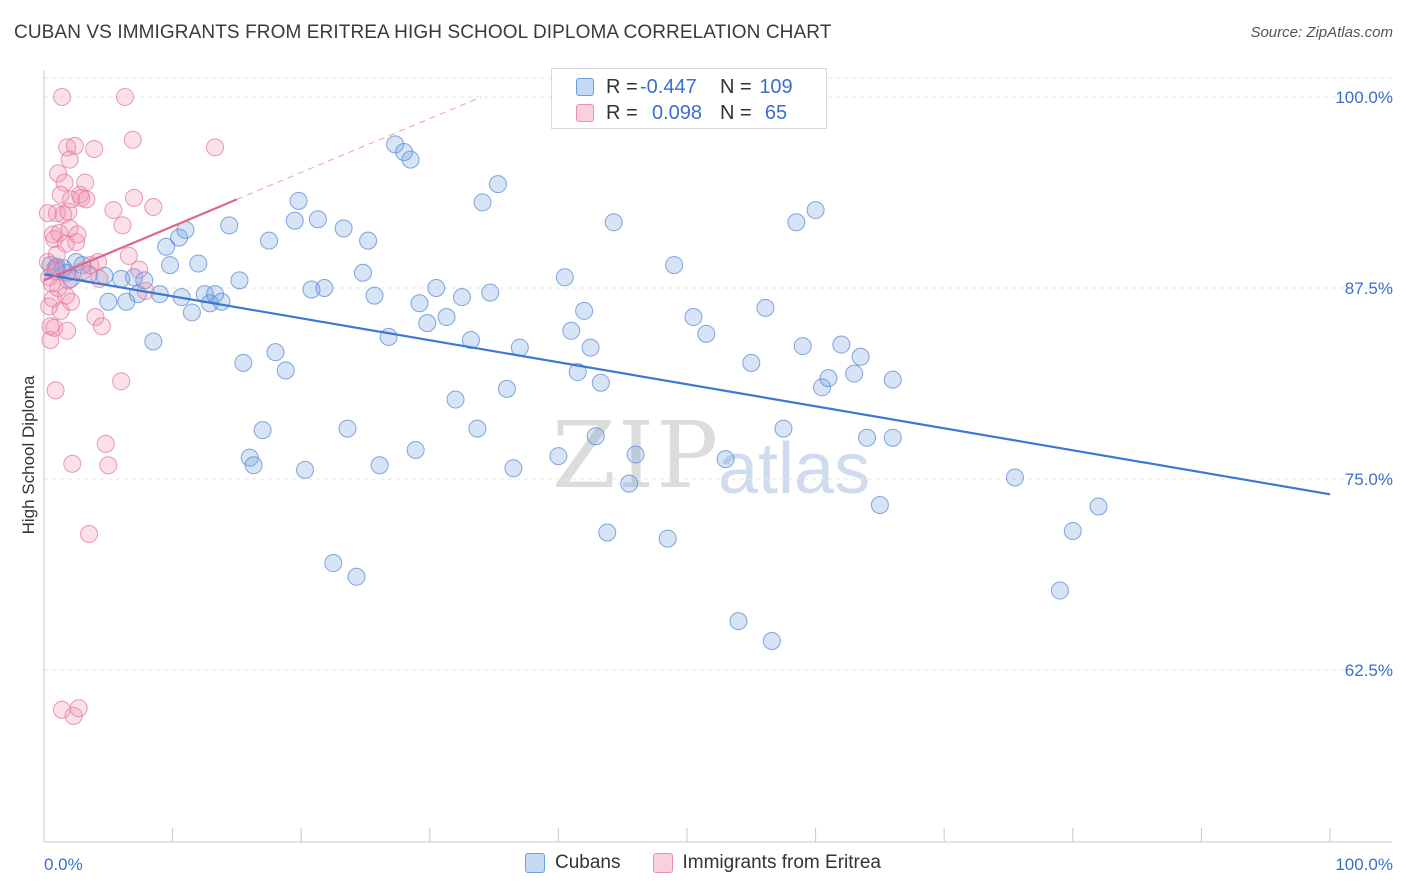 The image size is (1406, 892). Describe the element at coordinates (131, 406) in the screenshot. I see `series-immigrants-from-eritrea` at that location.